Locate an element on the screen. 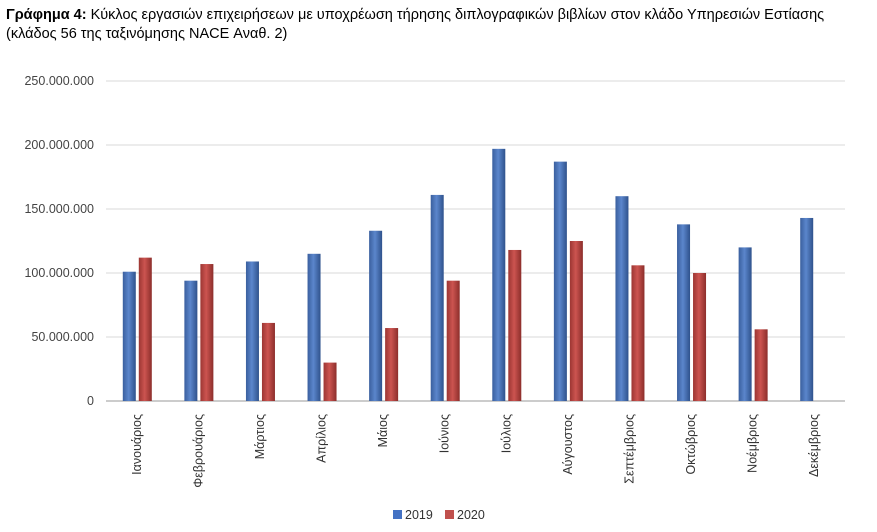  x-category-label: Φεβρουάριος is located at coordinates (198, 451).